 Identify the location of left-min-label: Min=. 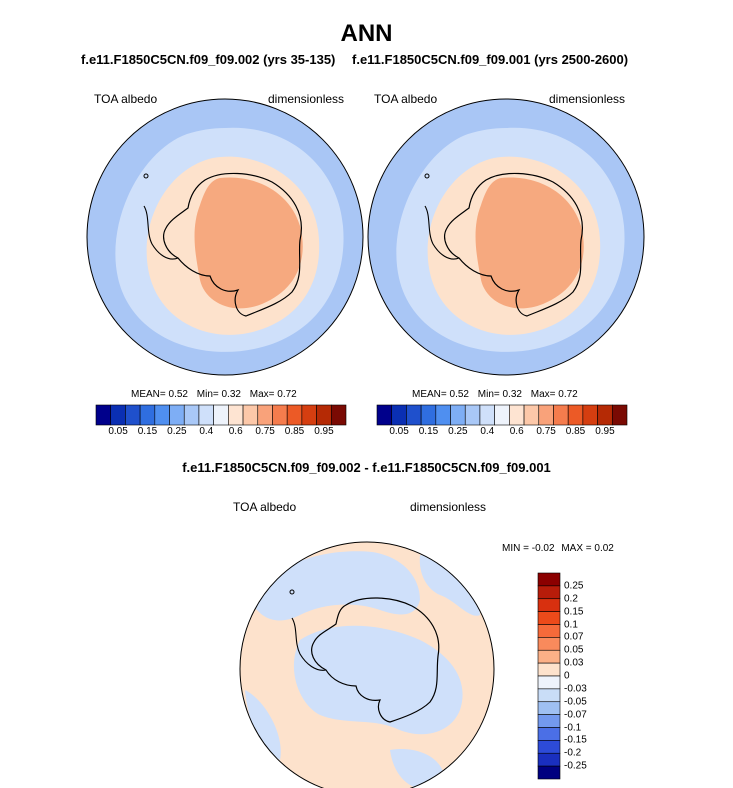
(207, 394).